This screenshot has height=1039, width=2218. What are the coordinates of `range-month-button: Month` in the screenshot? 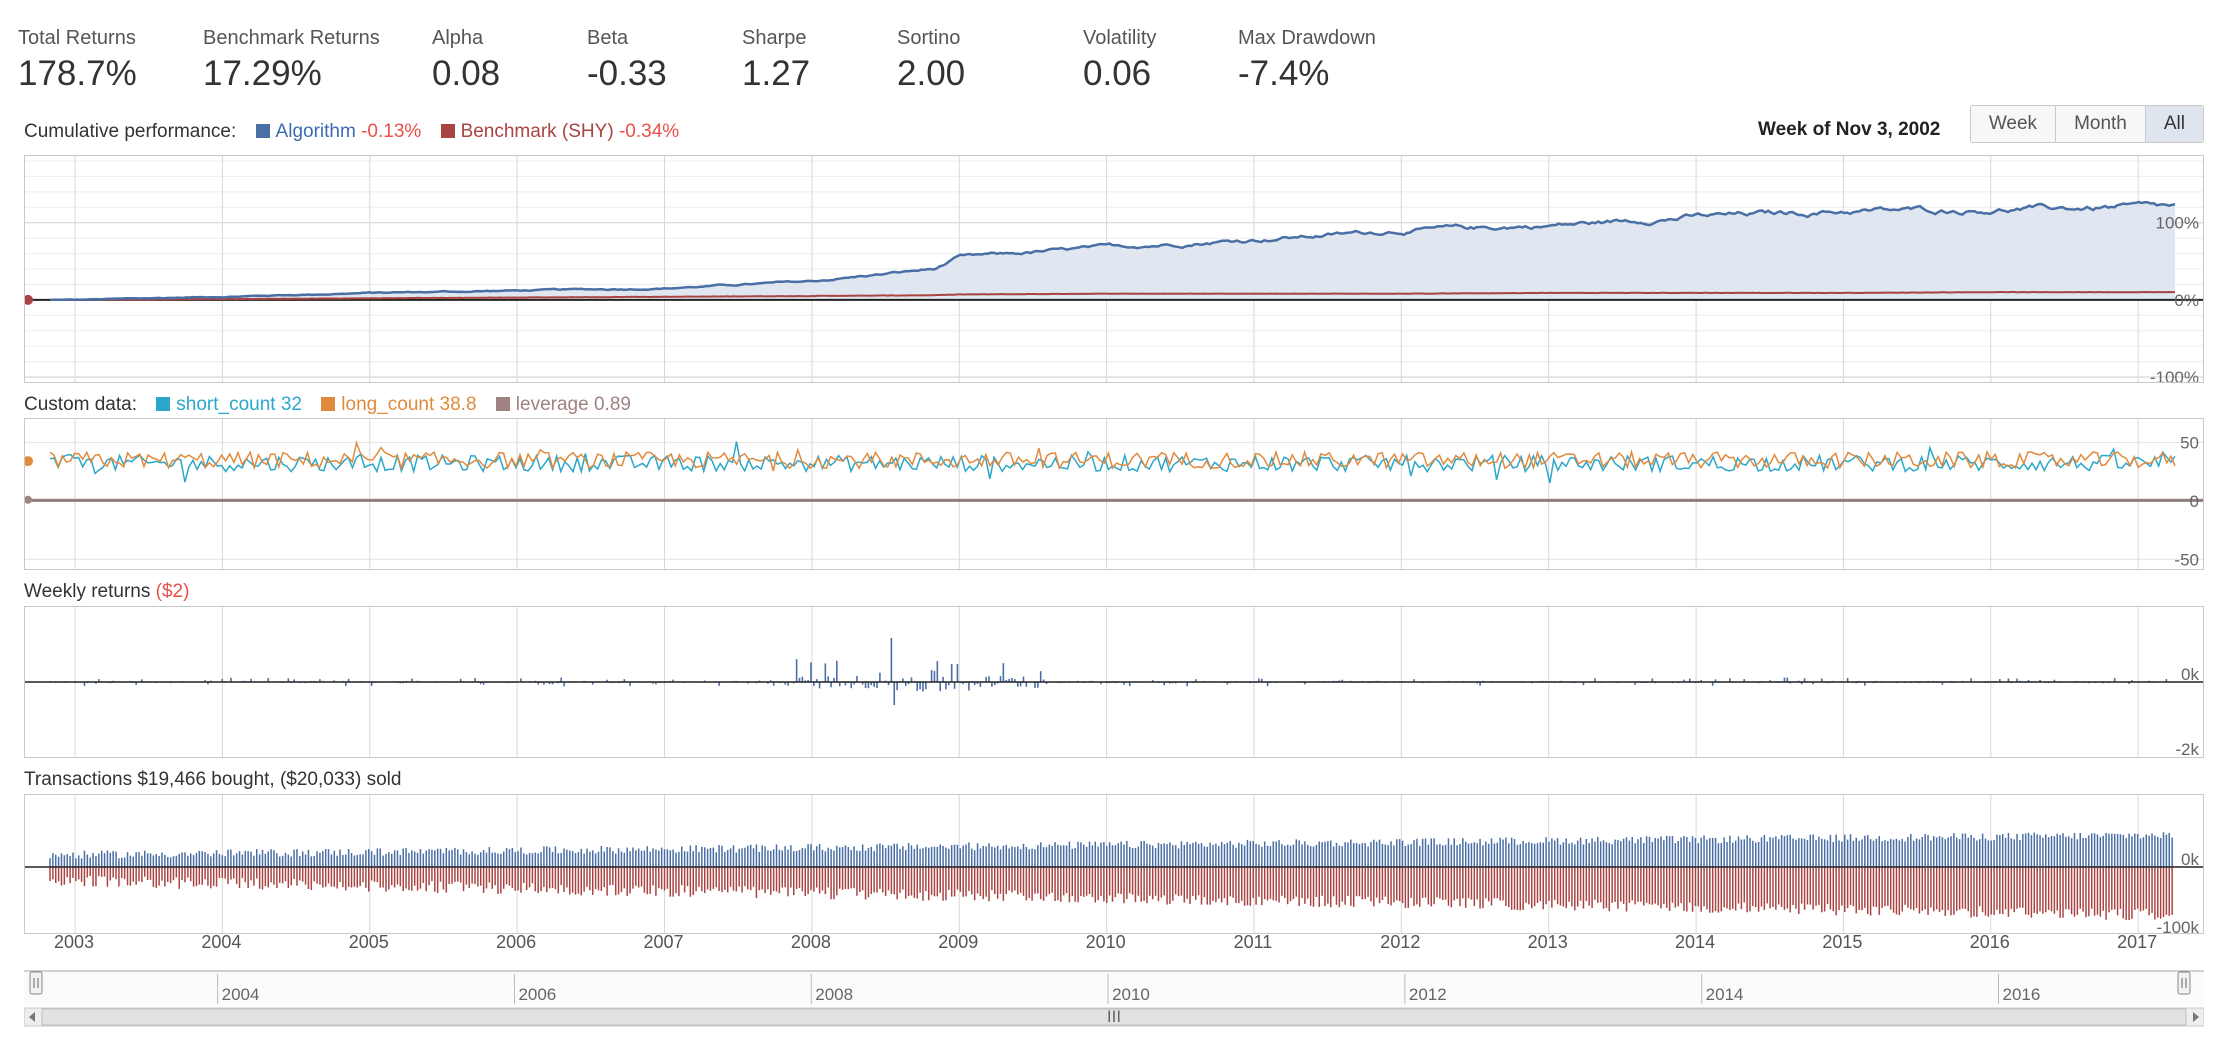 It's located at (2100, 124).